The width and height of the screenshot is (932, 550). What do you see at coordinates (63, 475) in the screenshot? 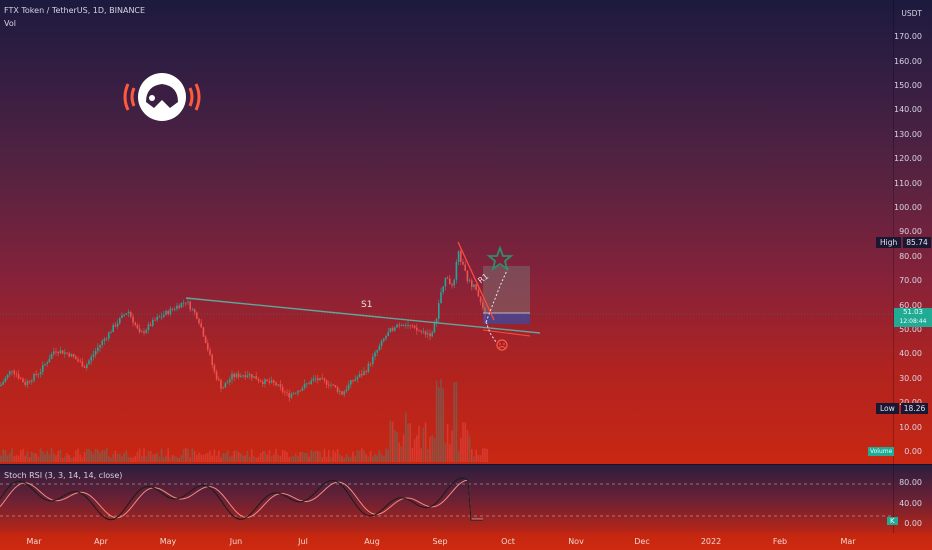
I see `stoch-legend: Stoch RSI (3, 3, 14, 14, close)` at bounding box center [63, 475].